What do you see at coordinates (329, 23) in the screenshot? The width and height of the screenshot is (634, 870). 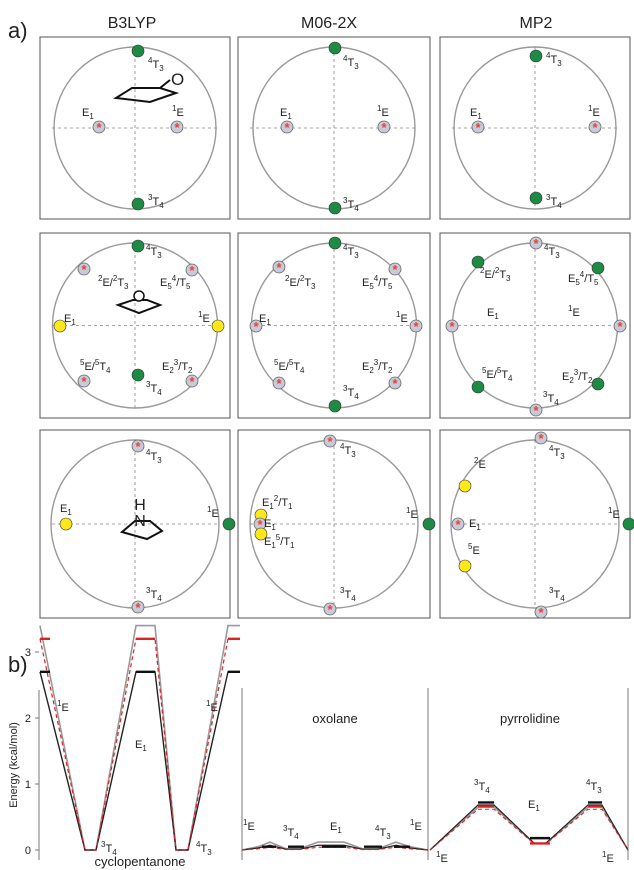 I see `method-header: M06-2X` at bounding box center [329, 23].